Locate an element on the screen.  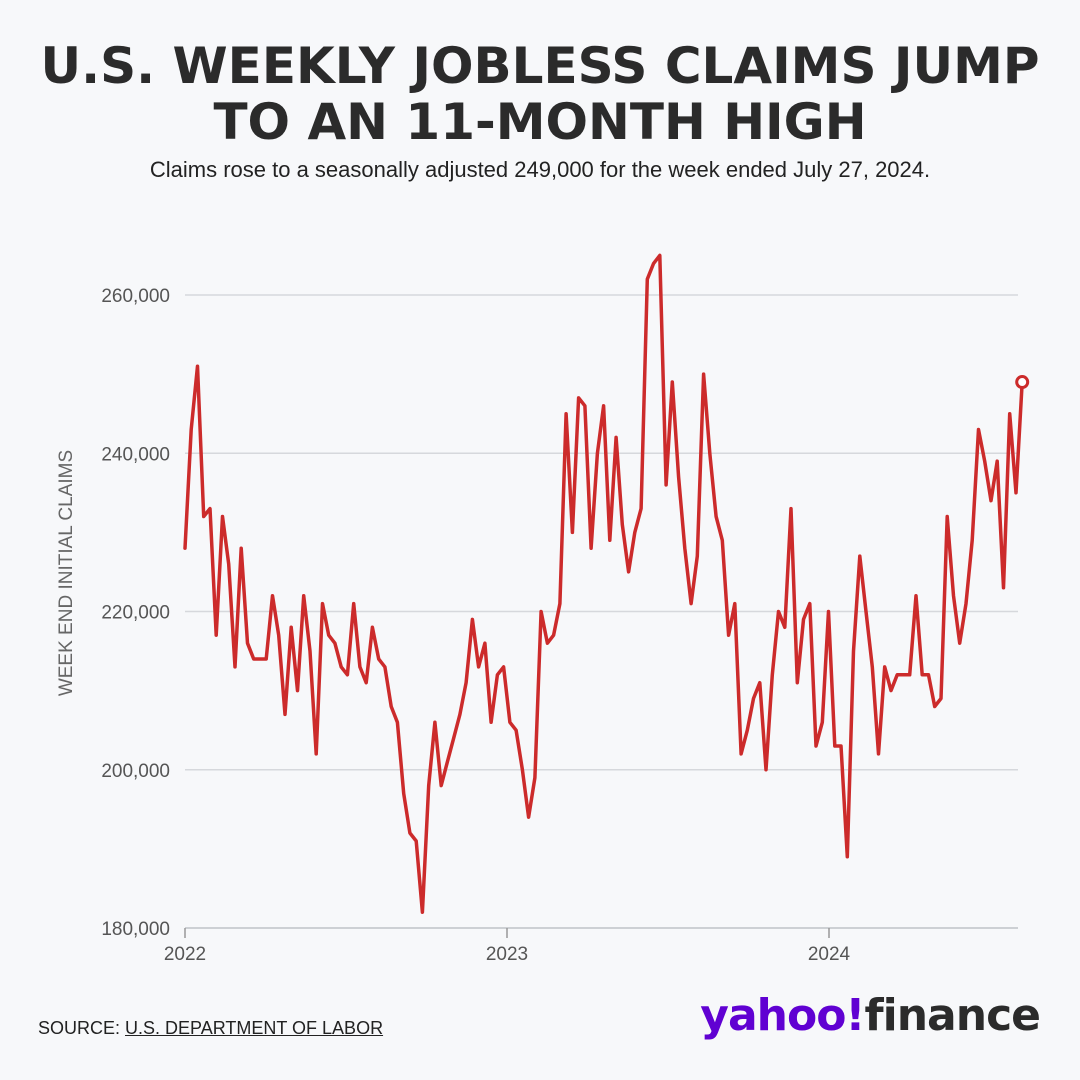
chart-title-line-2: TO AN 11-MONTH HIGH is located at coordinates (540, 122).